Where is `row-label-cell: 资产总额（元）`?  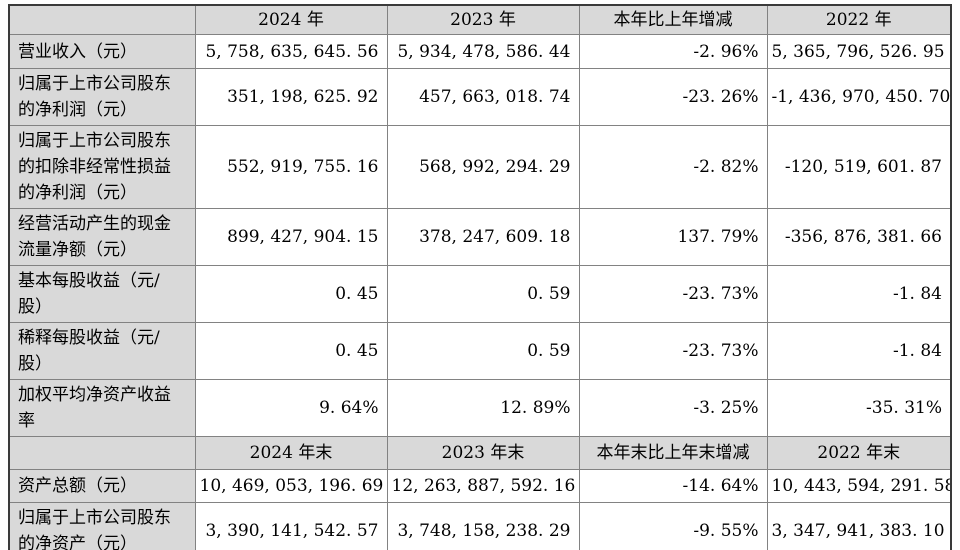 row-label-cell: 资产总额（元） is located at coordinates (102, 486).